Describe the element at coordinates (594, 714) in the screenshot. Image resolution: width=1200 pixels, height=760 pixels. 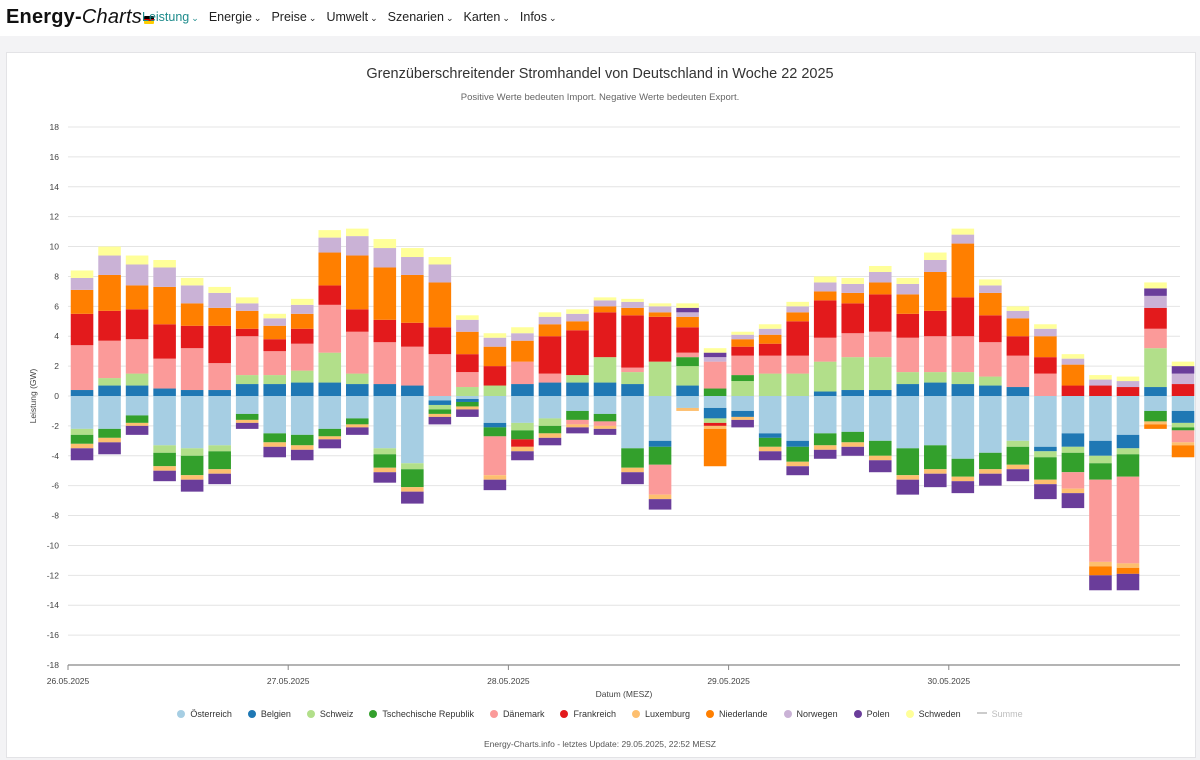
I see `legend-label: Frankreich` at that location.